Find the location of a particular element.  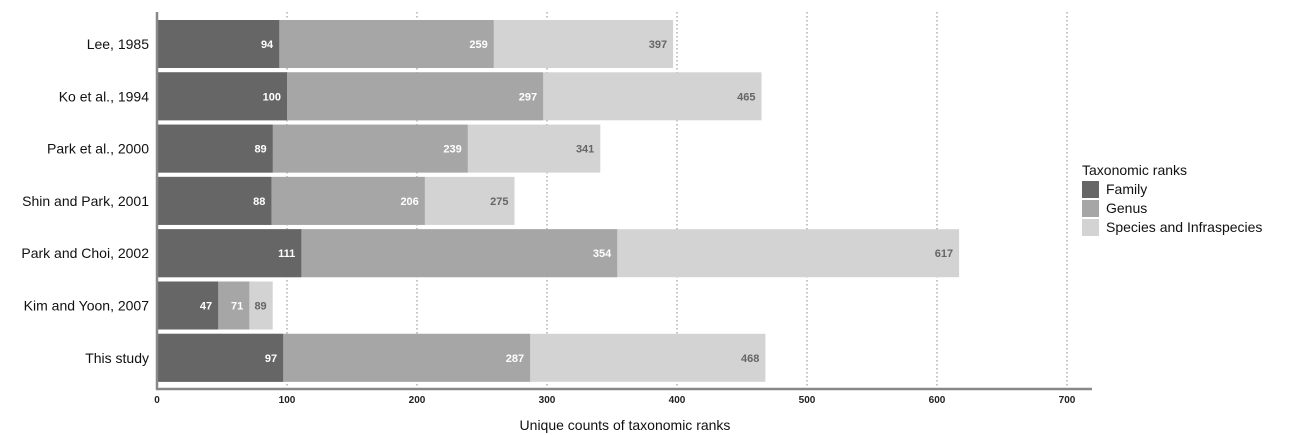

legend-label: Genus is located at coordinates (1126, 208).